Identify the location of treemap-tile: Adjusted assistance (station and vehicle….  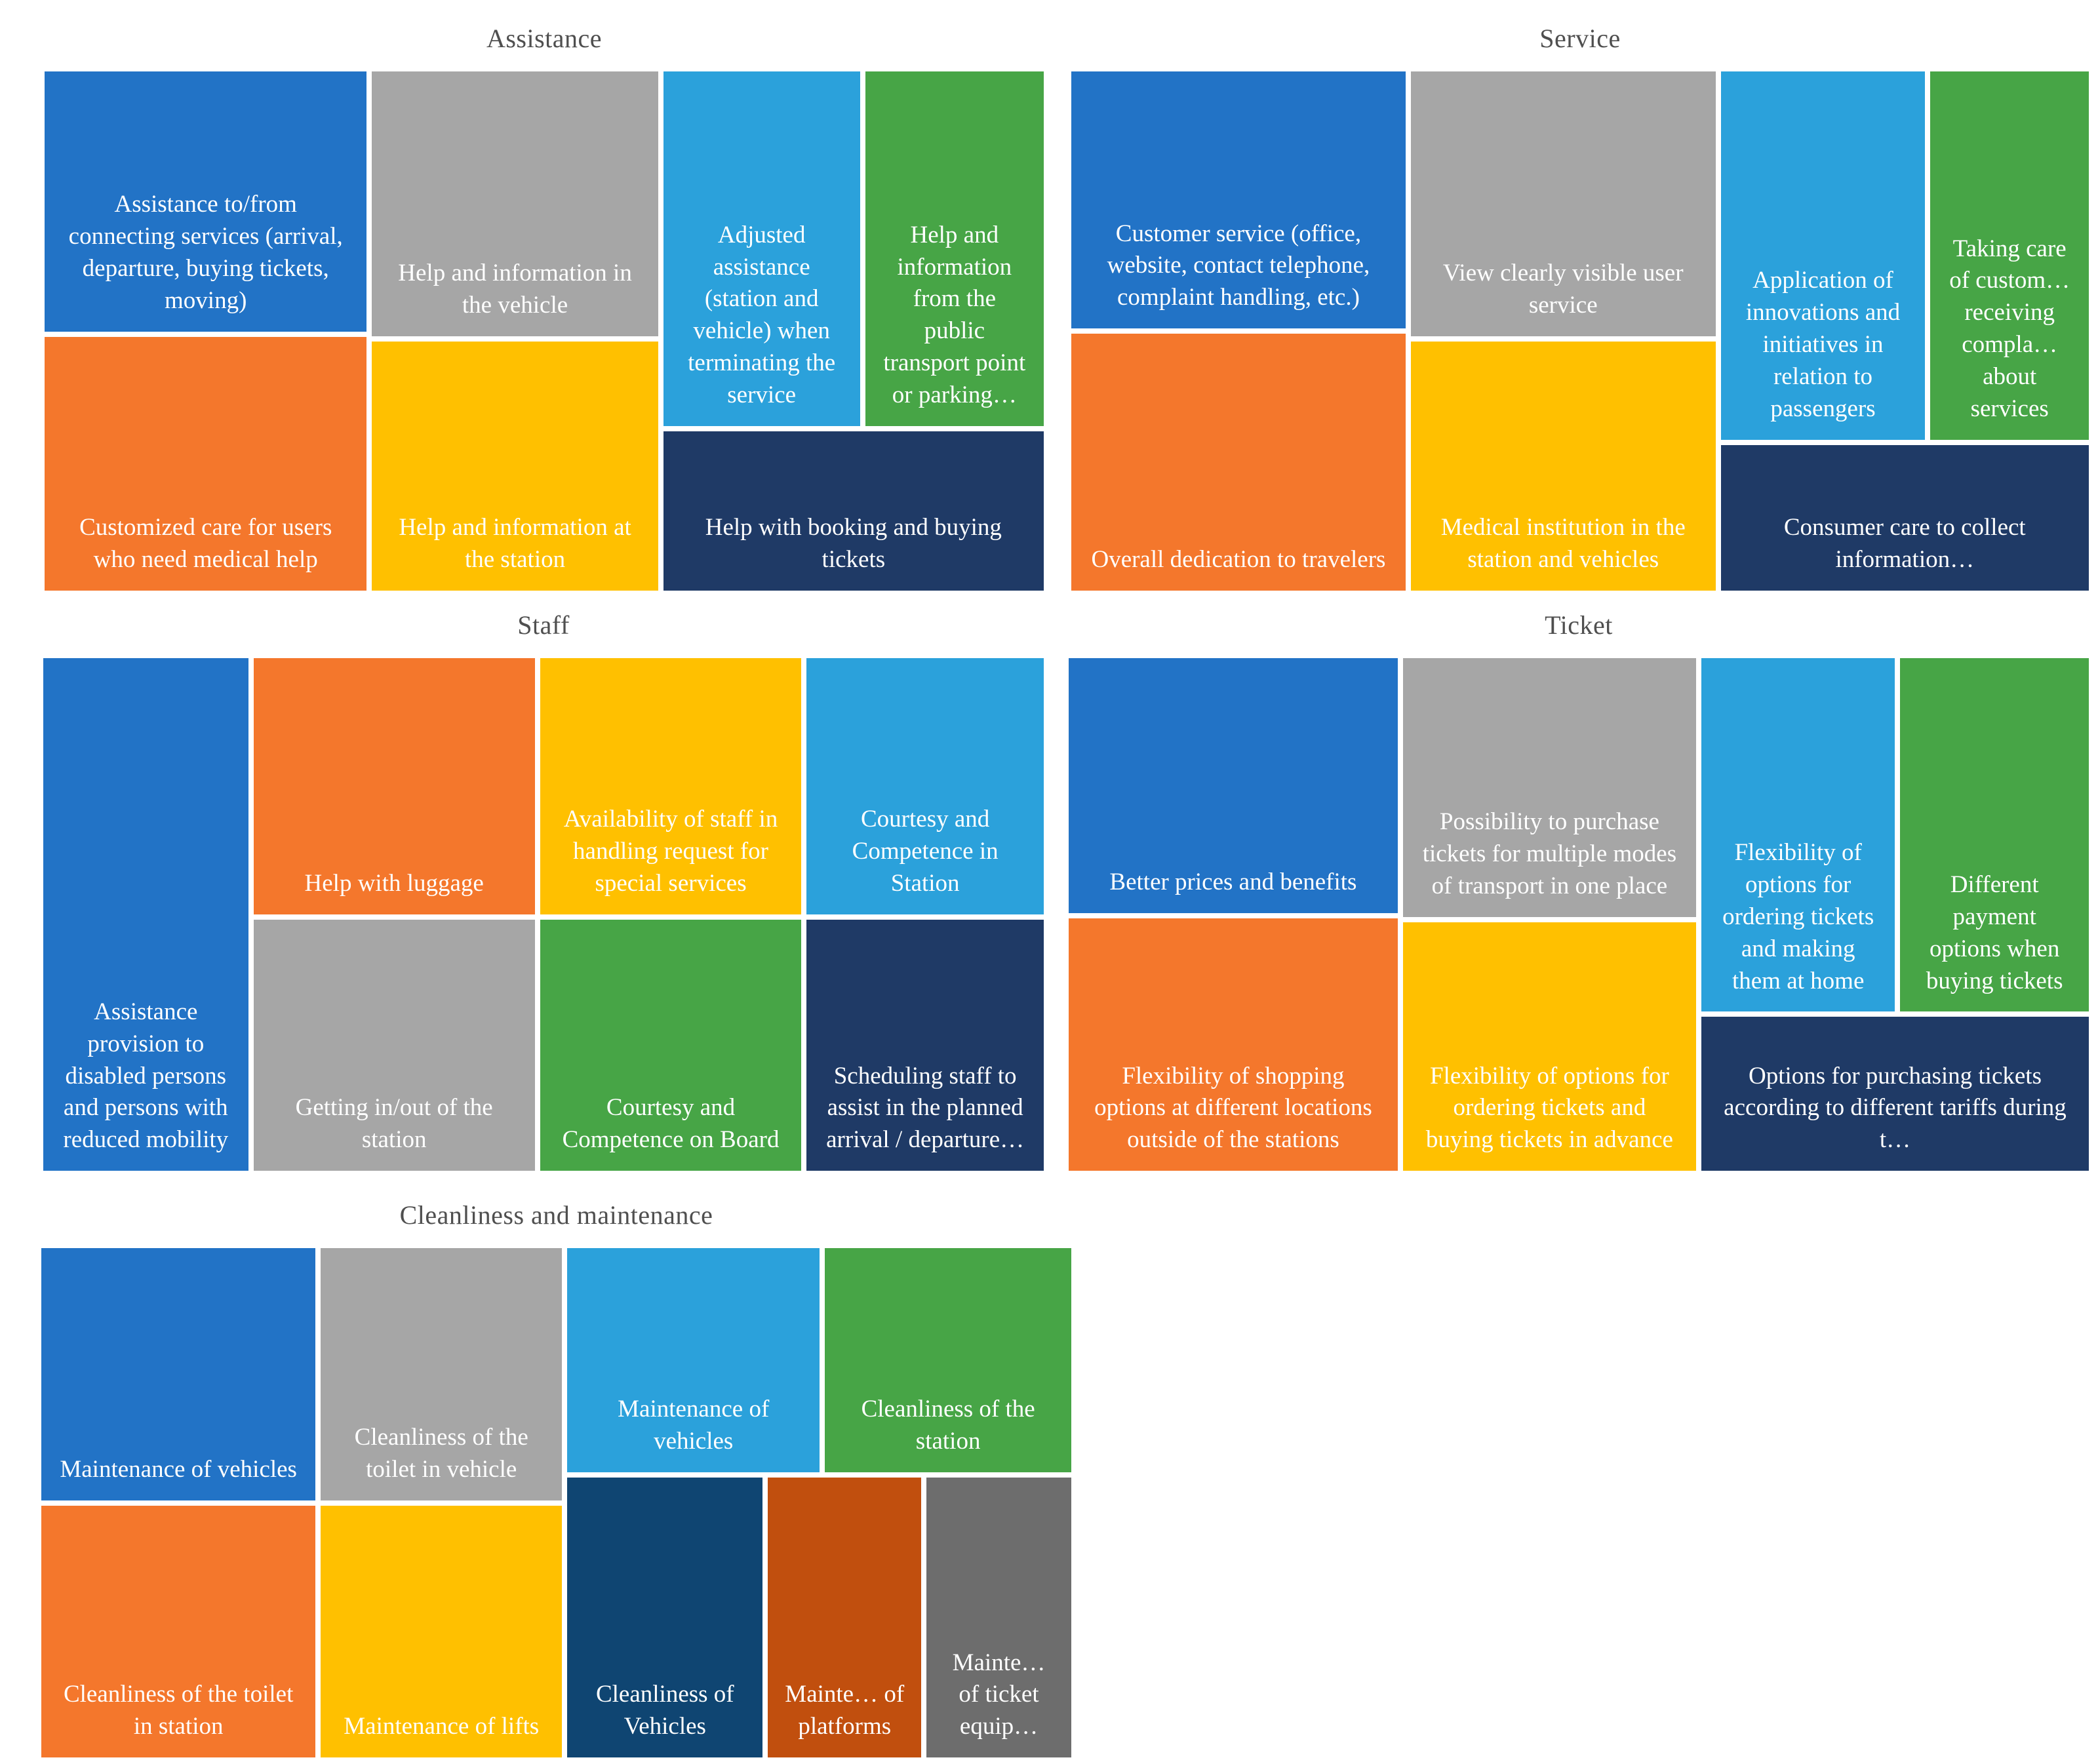
(761, 249).